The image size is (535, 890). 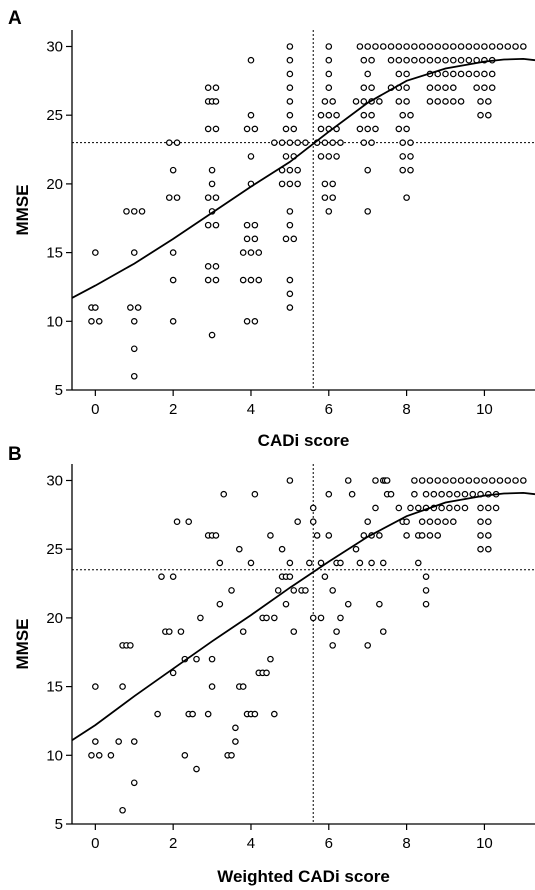 What do you see at coordinates (329, 409) in the screenshot?
I see `x-tick-label: 6` at bounding box center [329, 409].